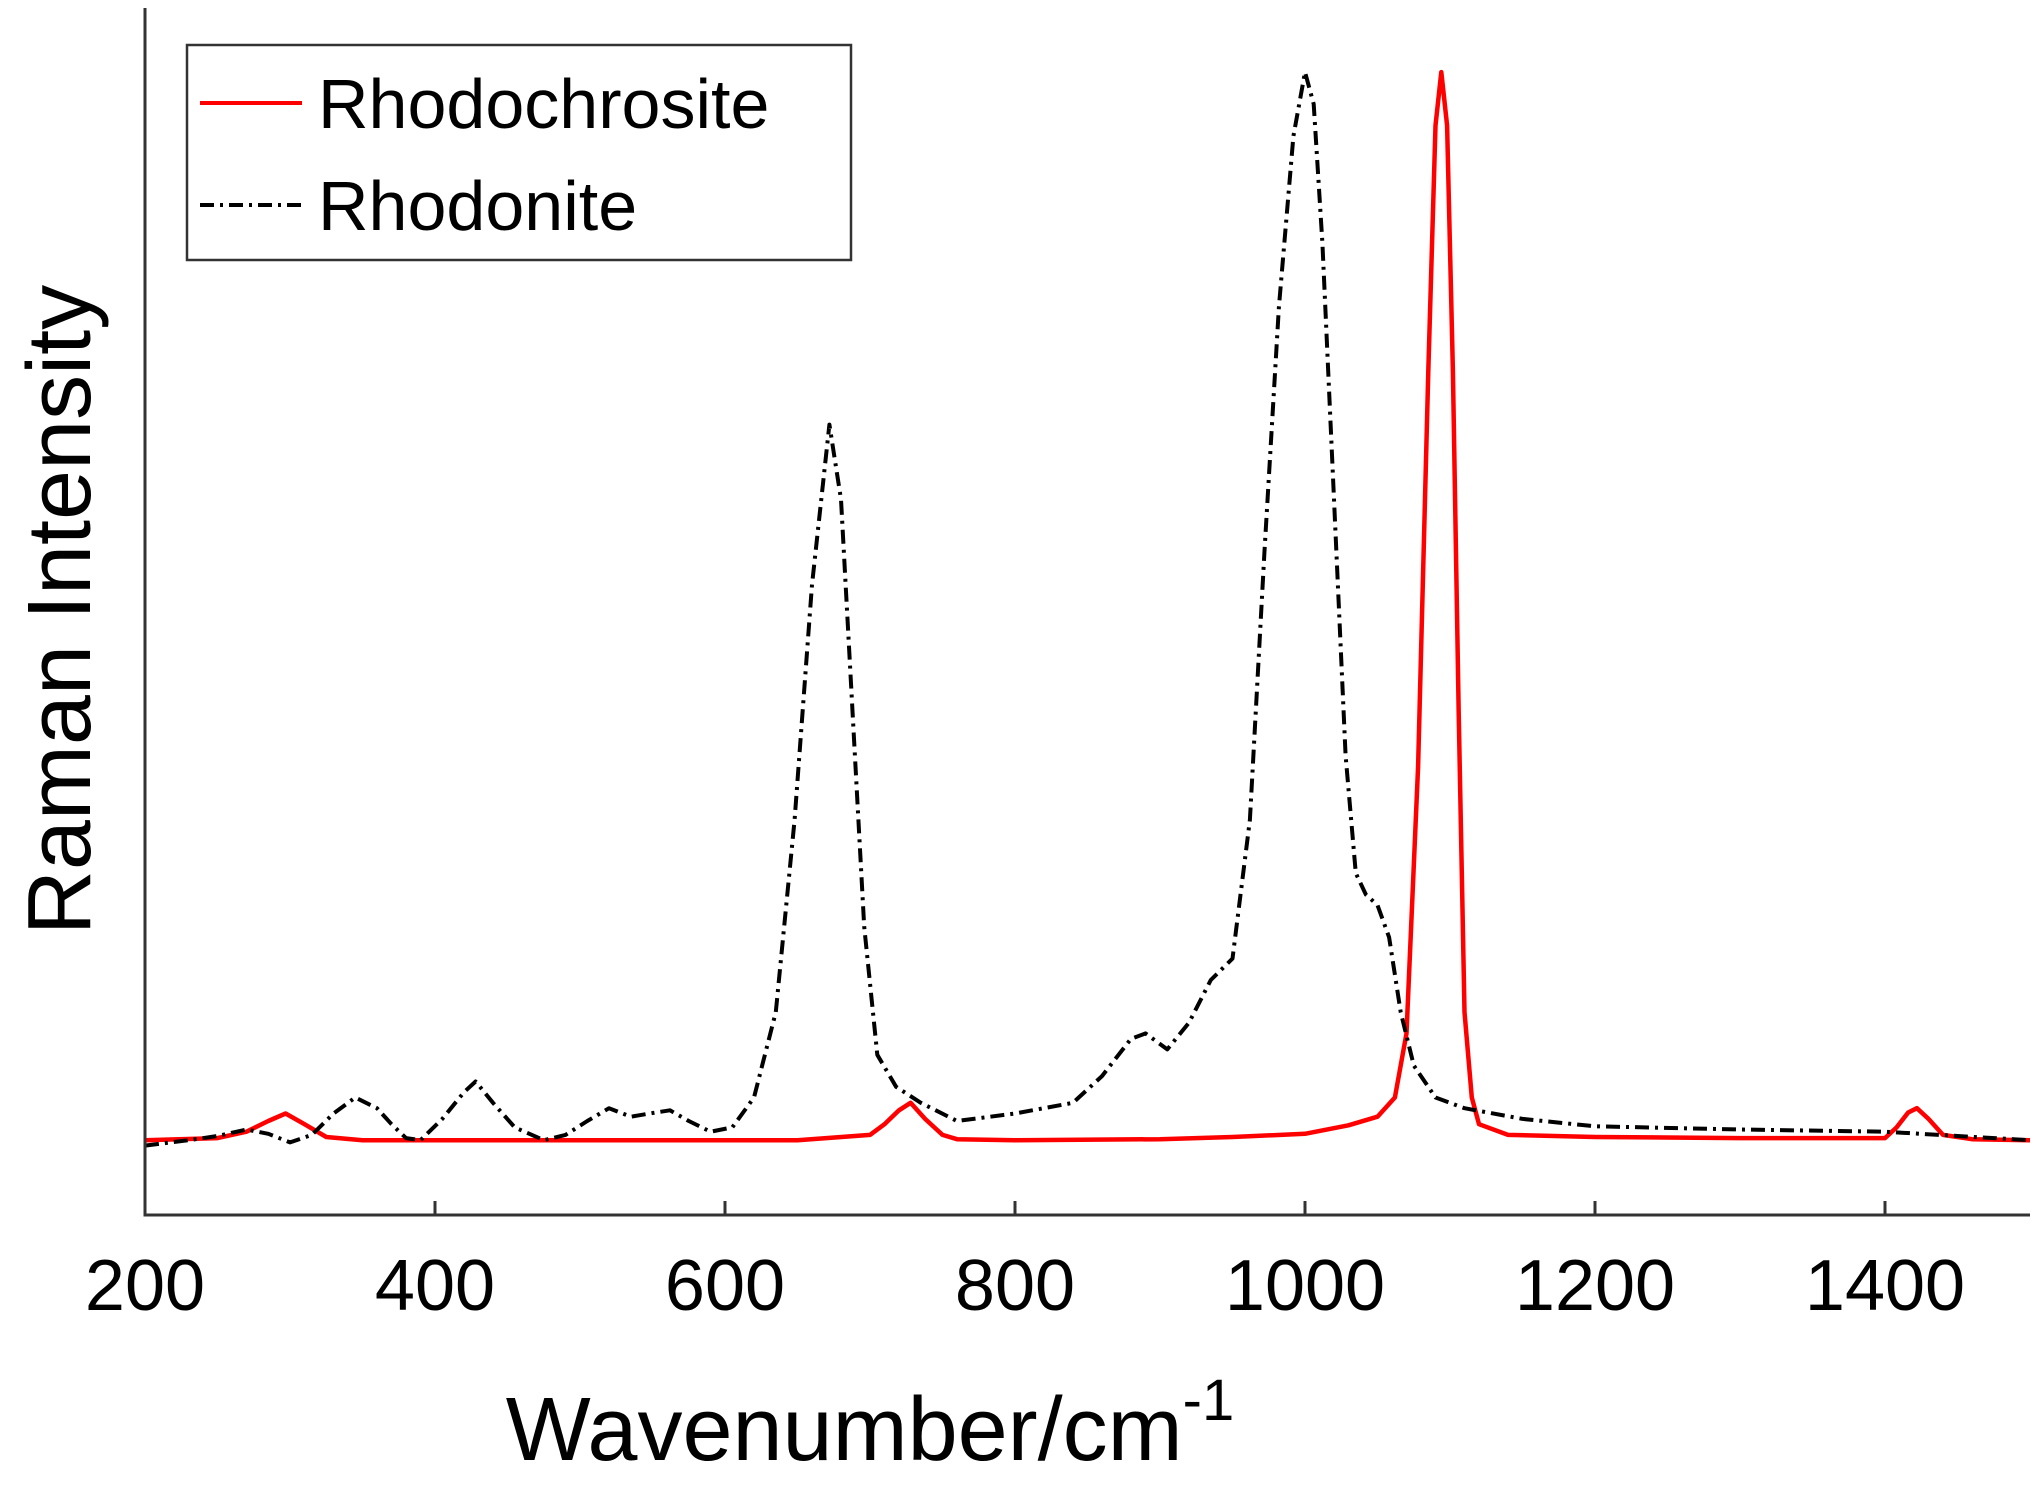 The image size is (2038, 1500). I want to click on x-tick-label: 1000, so click(1305, 1286).